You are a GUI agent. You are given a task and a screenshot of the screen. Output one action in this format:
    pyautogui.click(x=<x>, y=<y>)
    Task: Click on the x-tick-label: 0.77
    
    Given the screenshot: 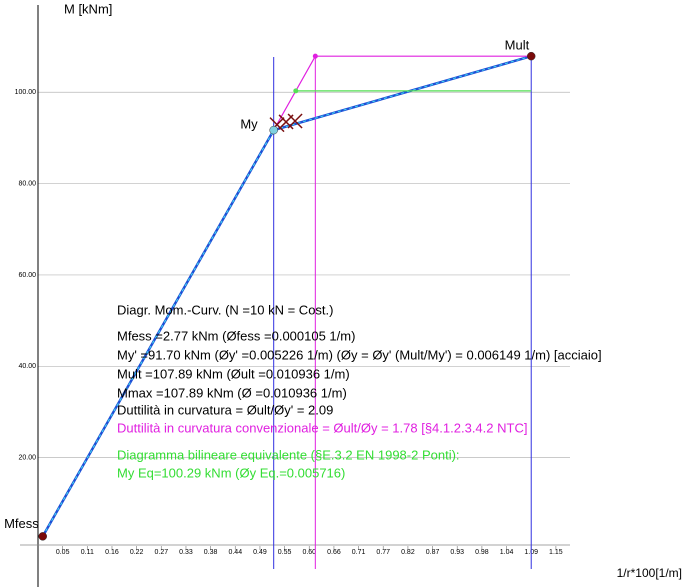 What is the action you would take?
    pyautogui.click(x=383, y=552)
    